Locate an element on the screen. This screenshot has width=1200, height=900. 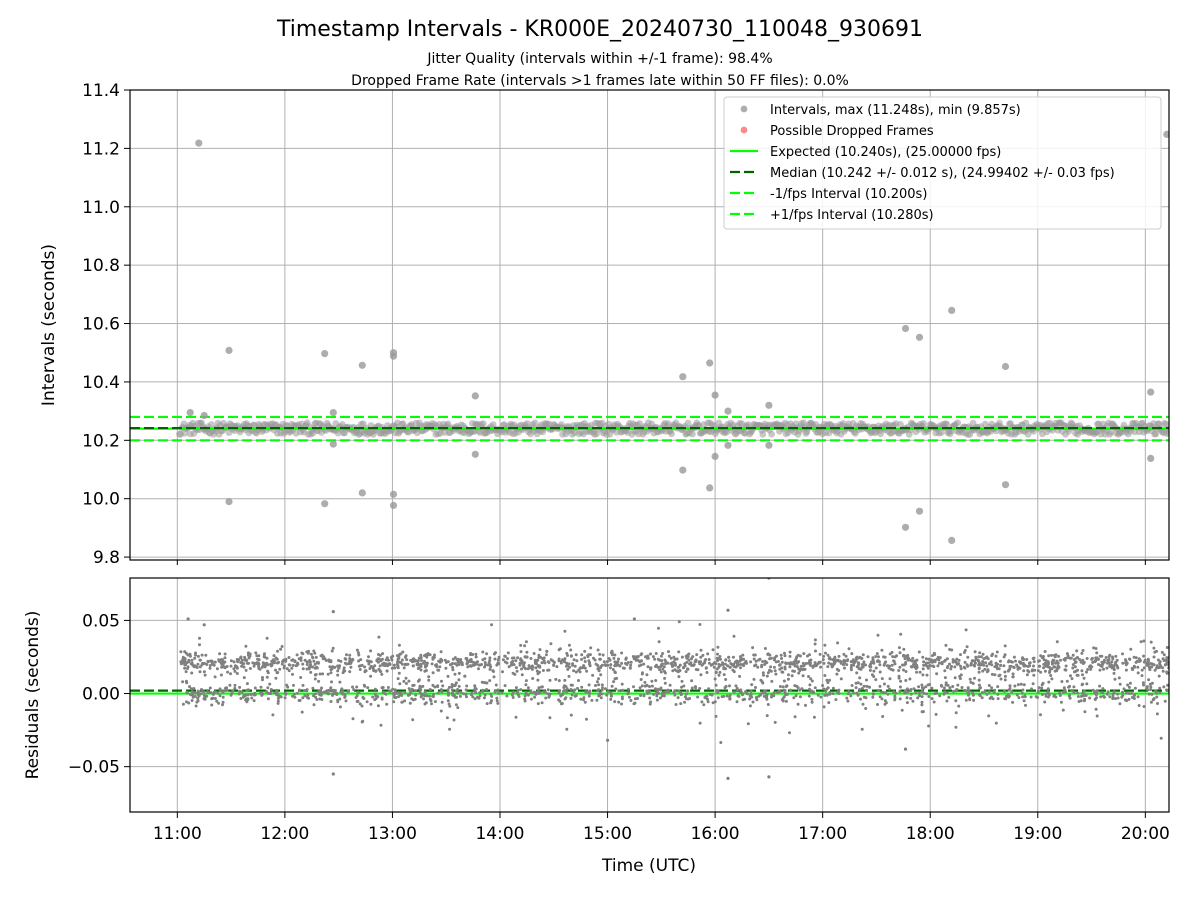
x-tick-label: 11:00 is located at coordinates (177, 834).